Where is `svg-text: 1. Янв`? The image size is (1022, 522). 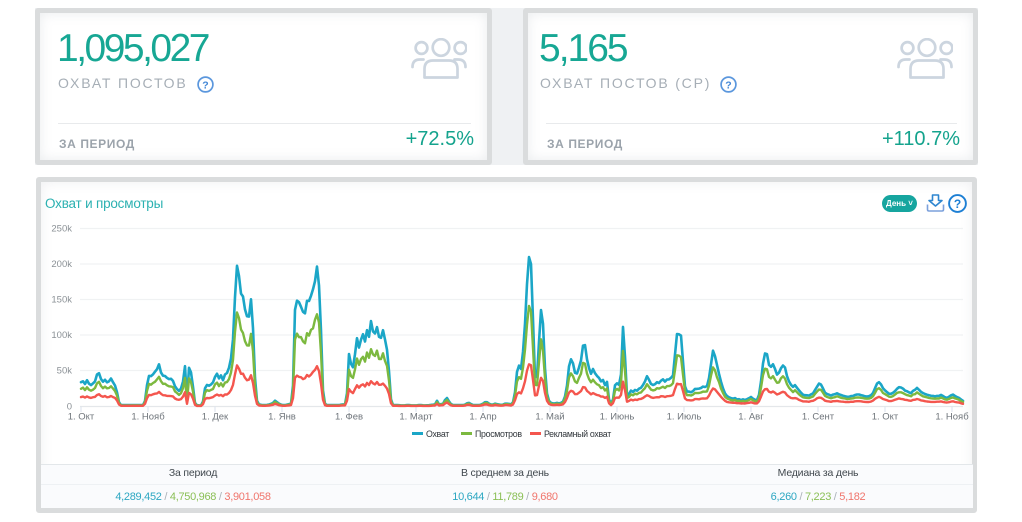 svg-text: 1. Янв is located at coordinates (282, 417).